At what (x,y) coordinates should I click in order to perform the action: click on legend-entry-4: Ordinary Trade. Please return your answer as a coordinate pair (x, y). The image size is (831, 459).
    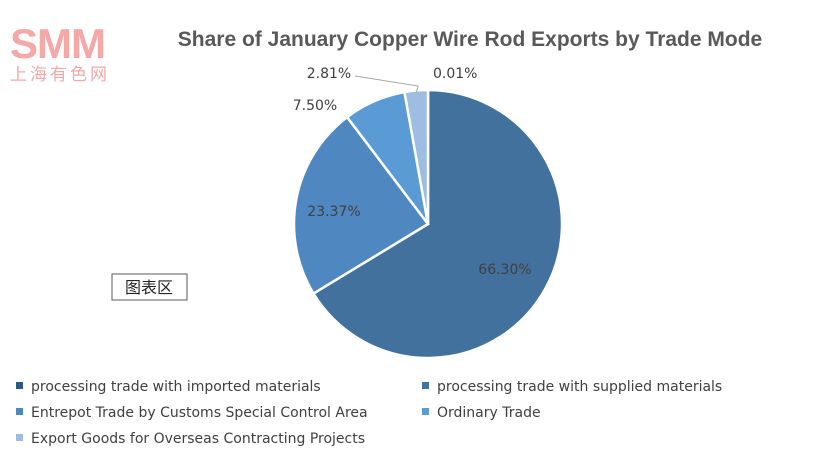
    Looking at the image, I should click on (481, 413).